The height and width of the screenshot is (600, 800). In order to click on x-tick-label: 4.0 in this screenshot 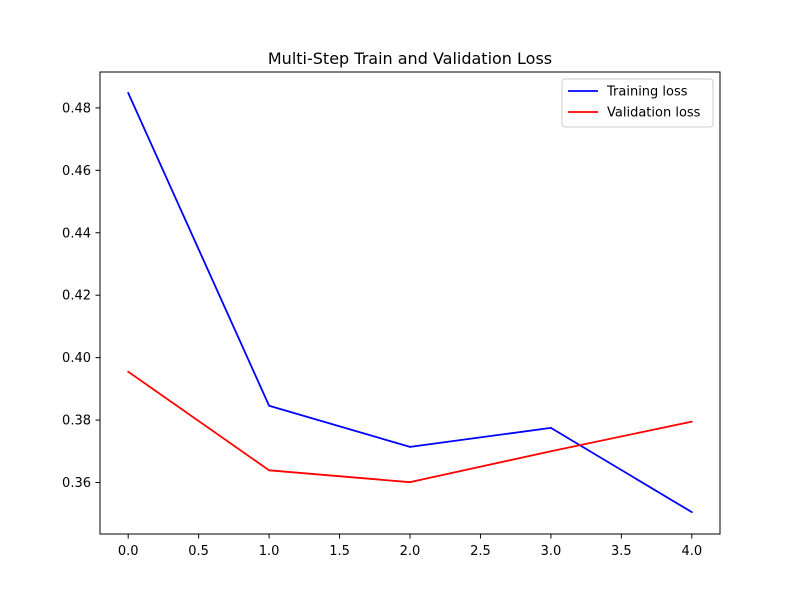, I will do `click(691, 551)`.